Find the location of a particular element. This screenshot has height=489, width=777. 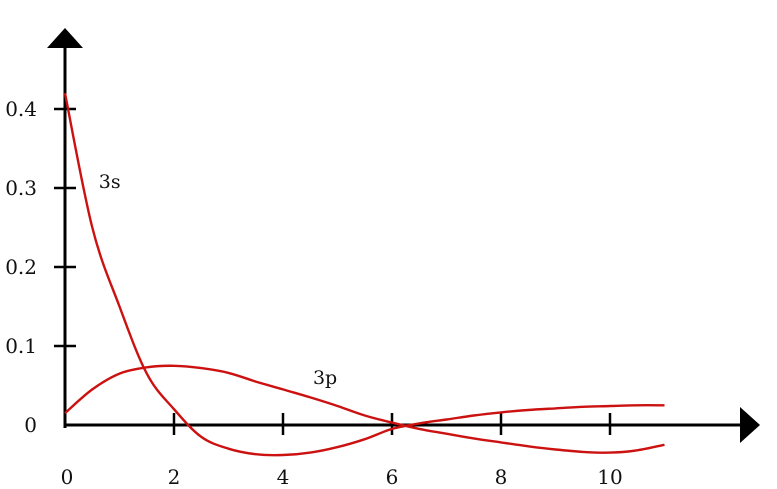

series-3s-label: 3s is located at coordinates (110, 182).